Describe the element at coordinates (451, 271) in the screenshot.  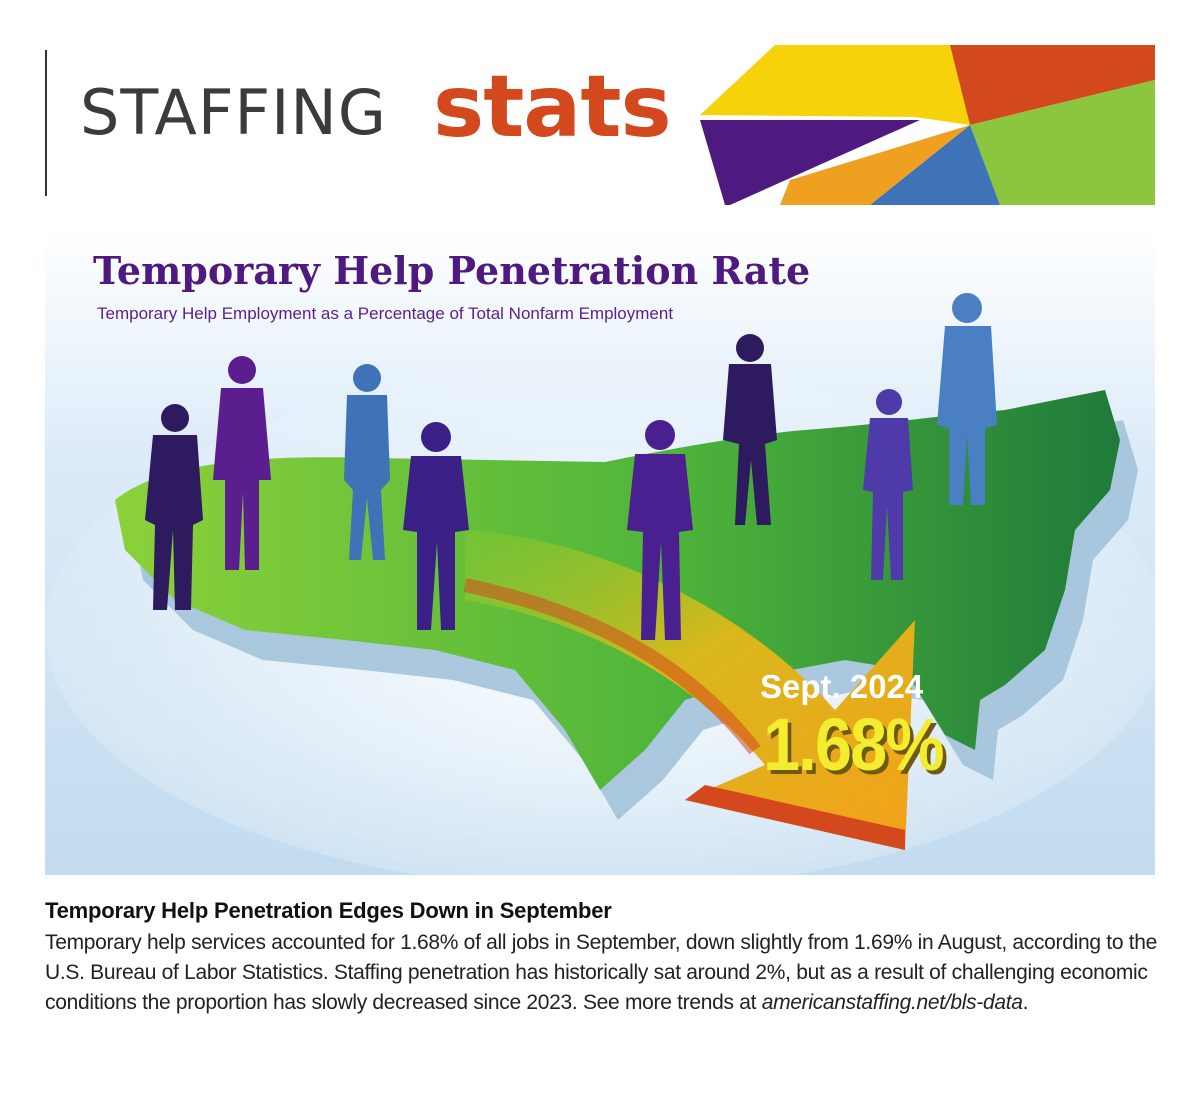
I see `chart-title: Temporary Help Penetration Rate` at that location.